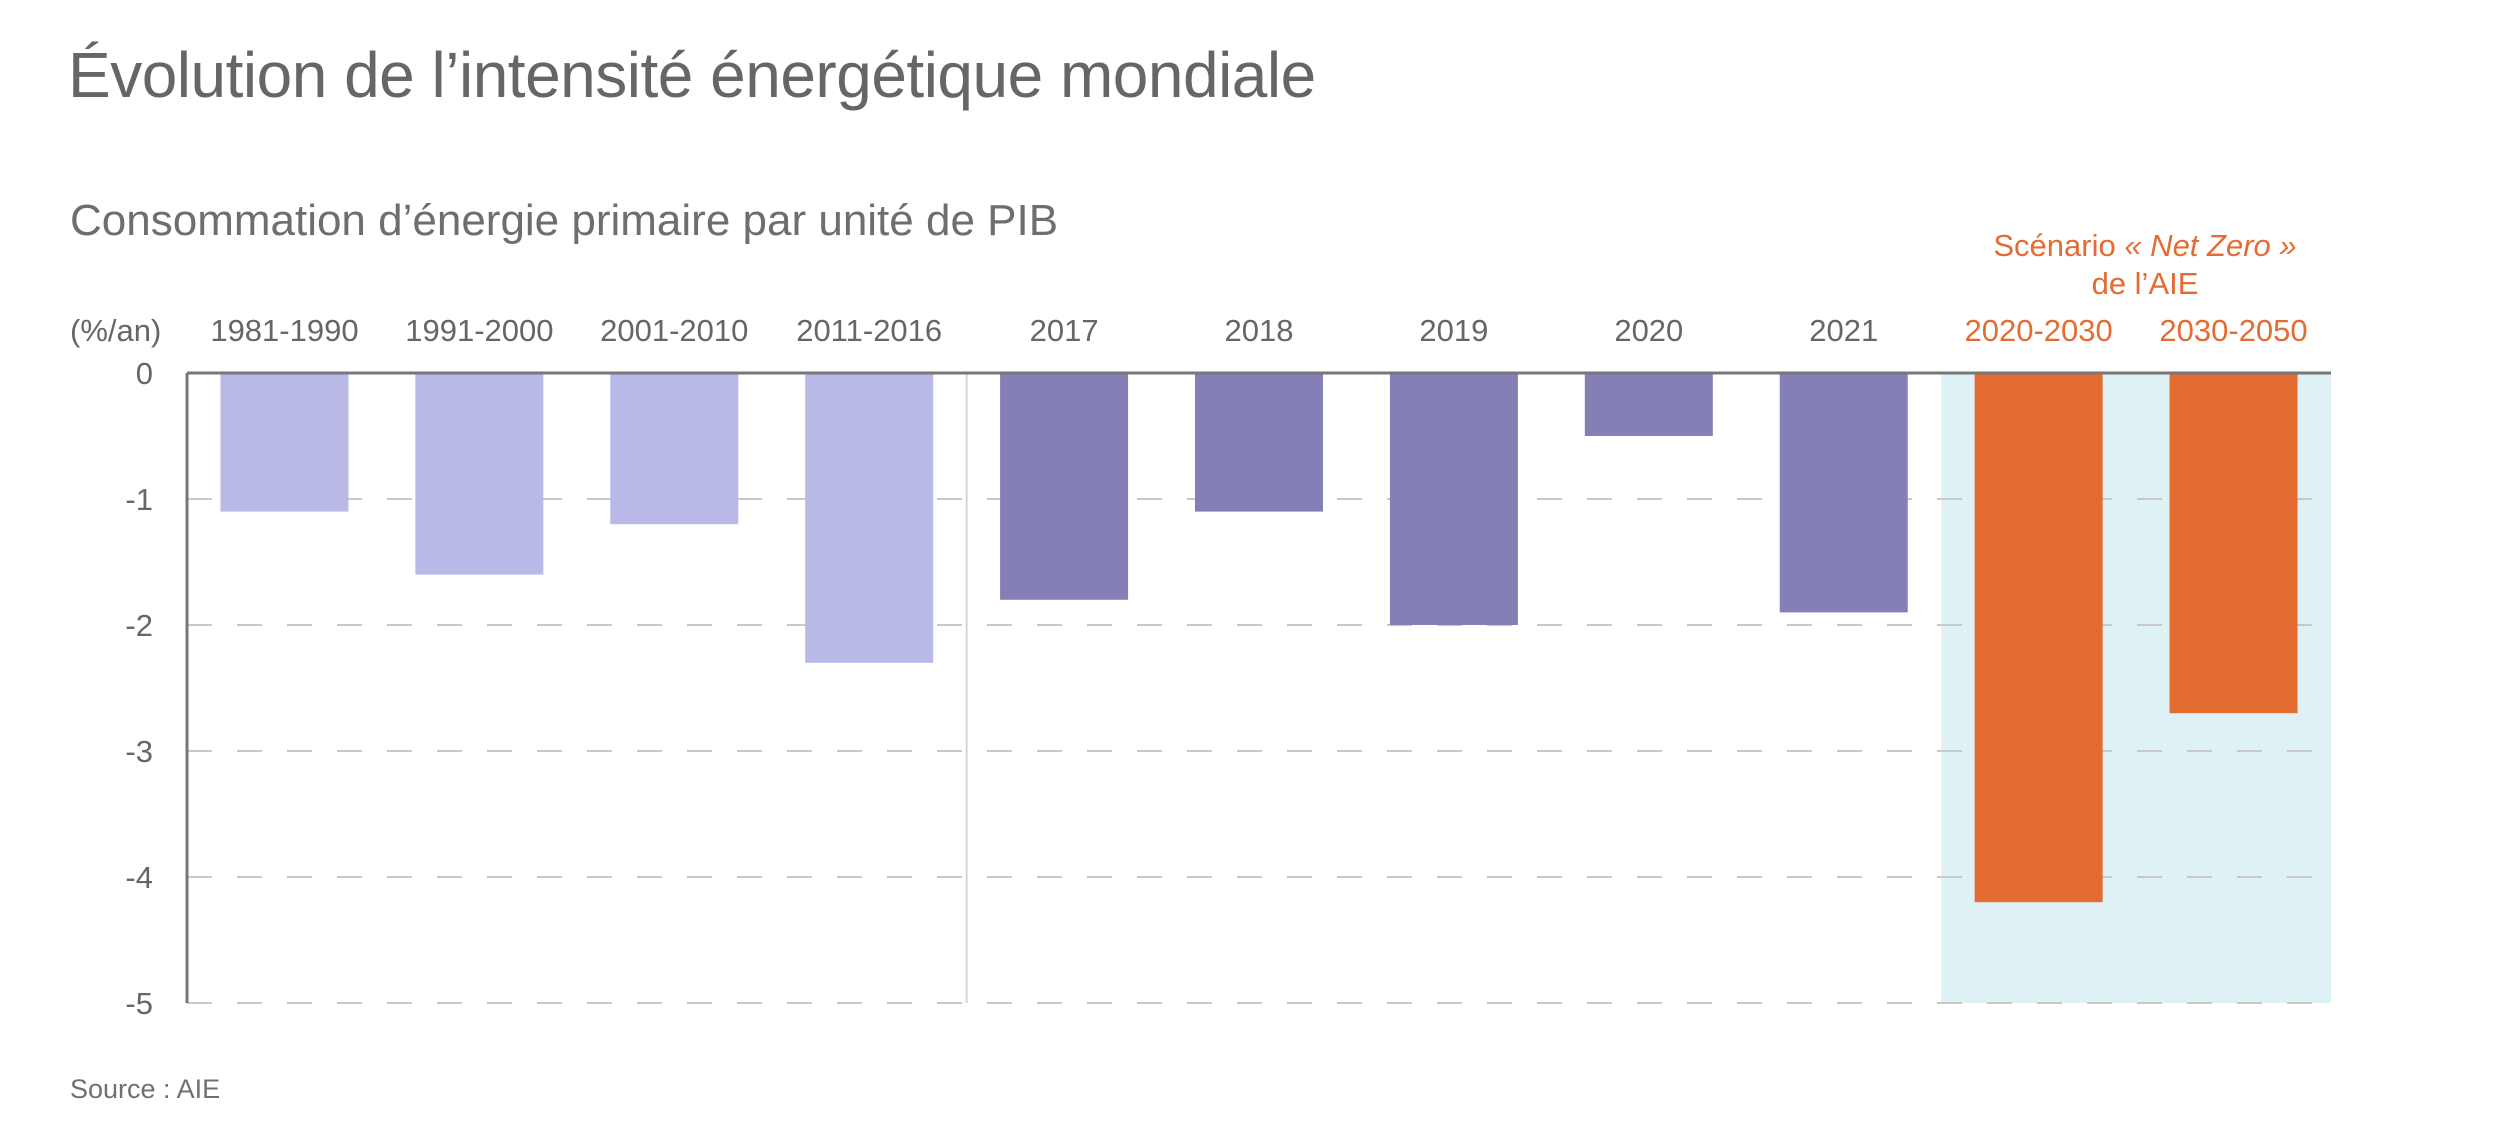 The image size is (2500, 1144). Describe the element at coordinates (2058, 245) in the screenshot. I see `net-zero-prefix: Scénario` at that location.